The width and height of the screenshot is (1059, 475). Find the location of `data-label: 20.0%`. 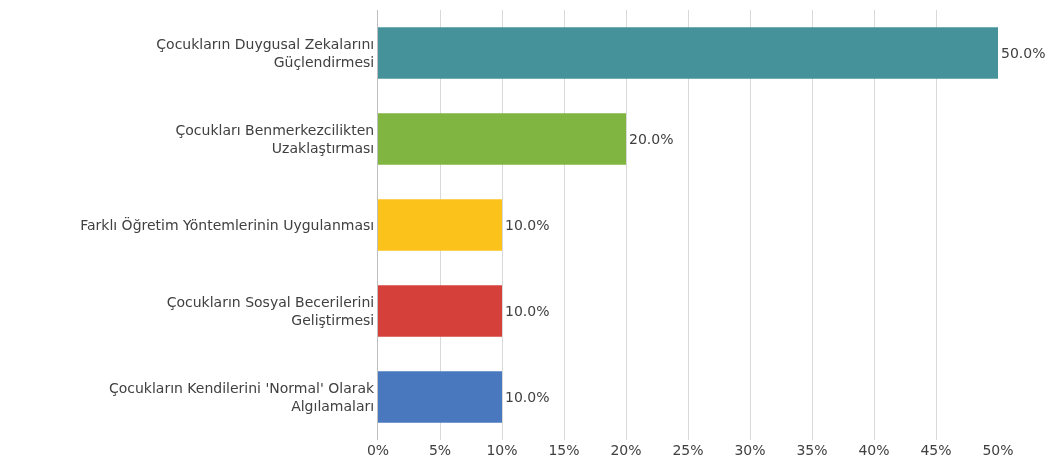

data-label: 20.0% is located at coordinates (651, 139).